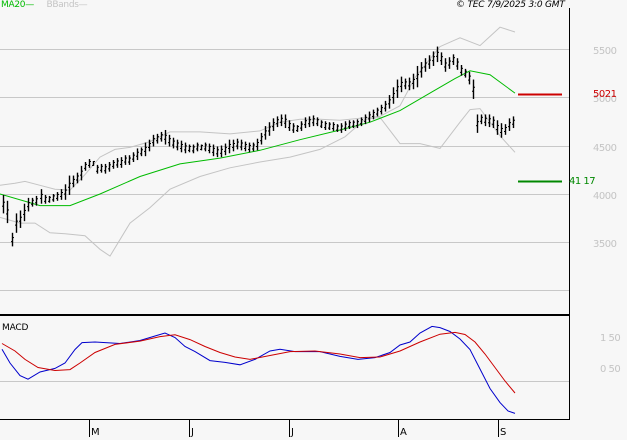  I want to click on legend-bbands-swatch: —, so click(83, 5).